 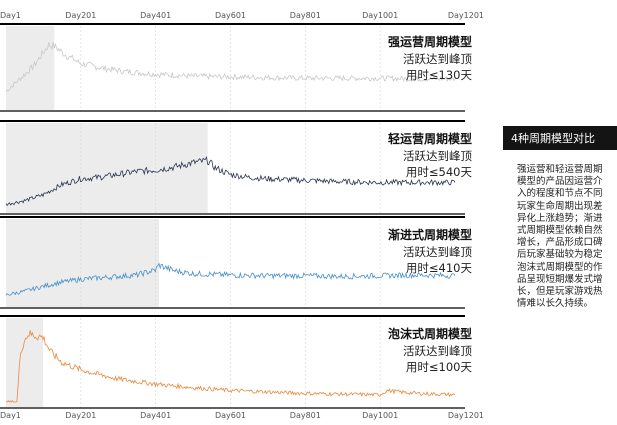 I want to click on panel-subtitle-line: 用时≤130天, so click(x=439, y=75).